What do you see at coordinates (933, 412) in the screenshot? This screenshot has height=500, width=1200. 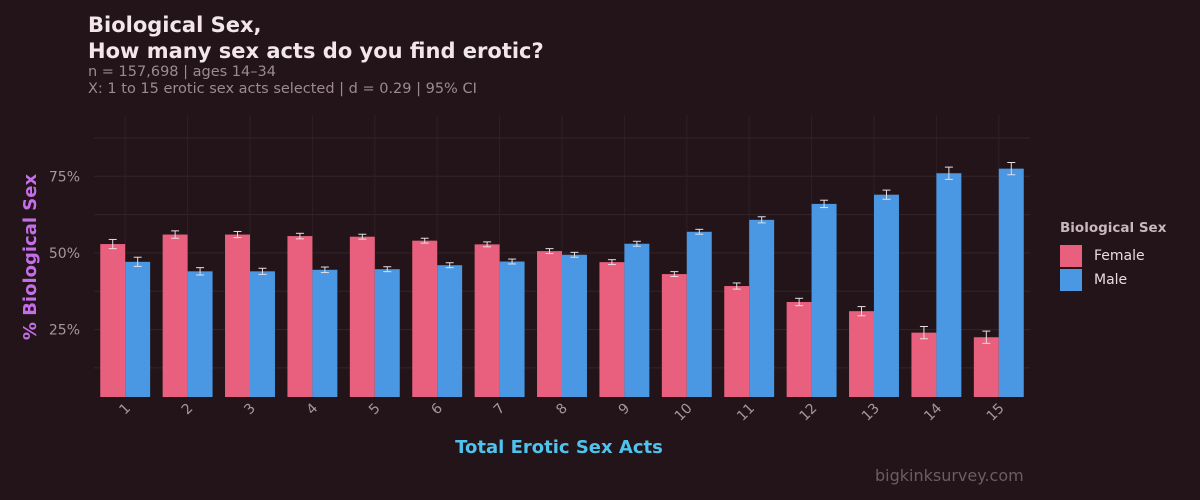 I see `x-tick-label: 14` at bounding box center [933, 412].